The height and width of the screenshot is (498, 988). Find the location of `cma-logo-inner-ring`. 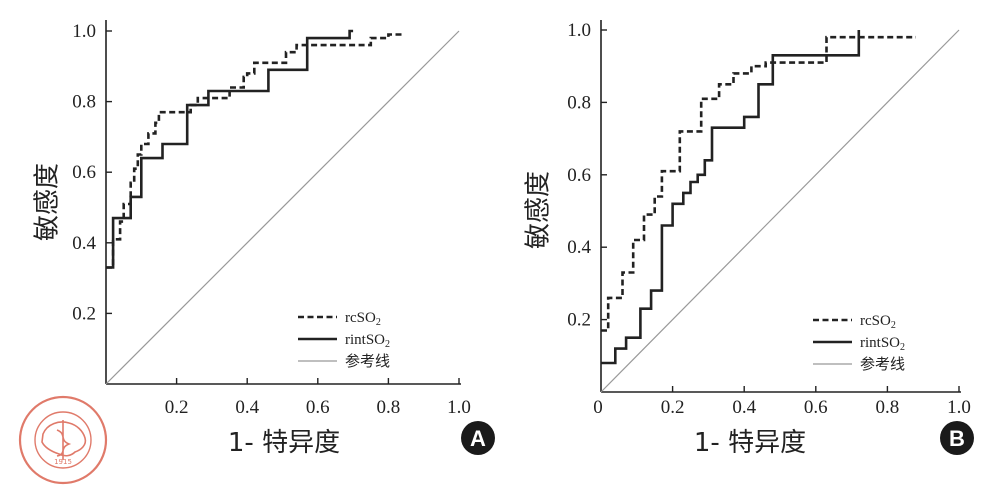

cma-logo-inner-ring is located at coordinates (63, 440).